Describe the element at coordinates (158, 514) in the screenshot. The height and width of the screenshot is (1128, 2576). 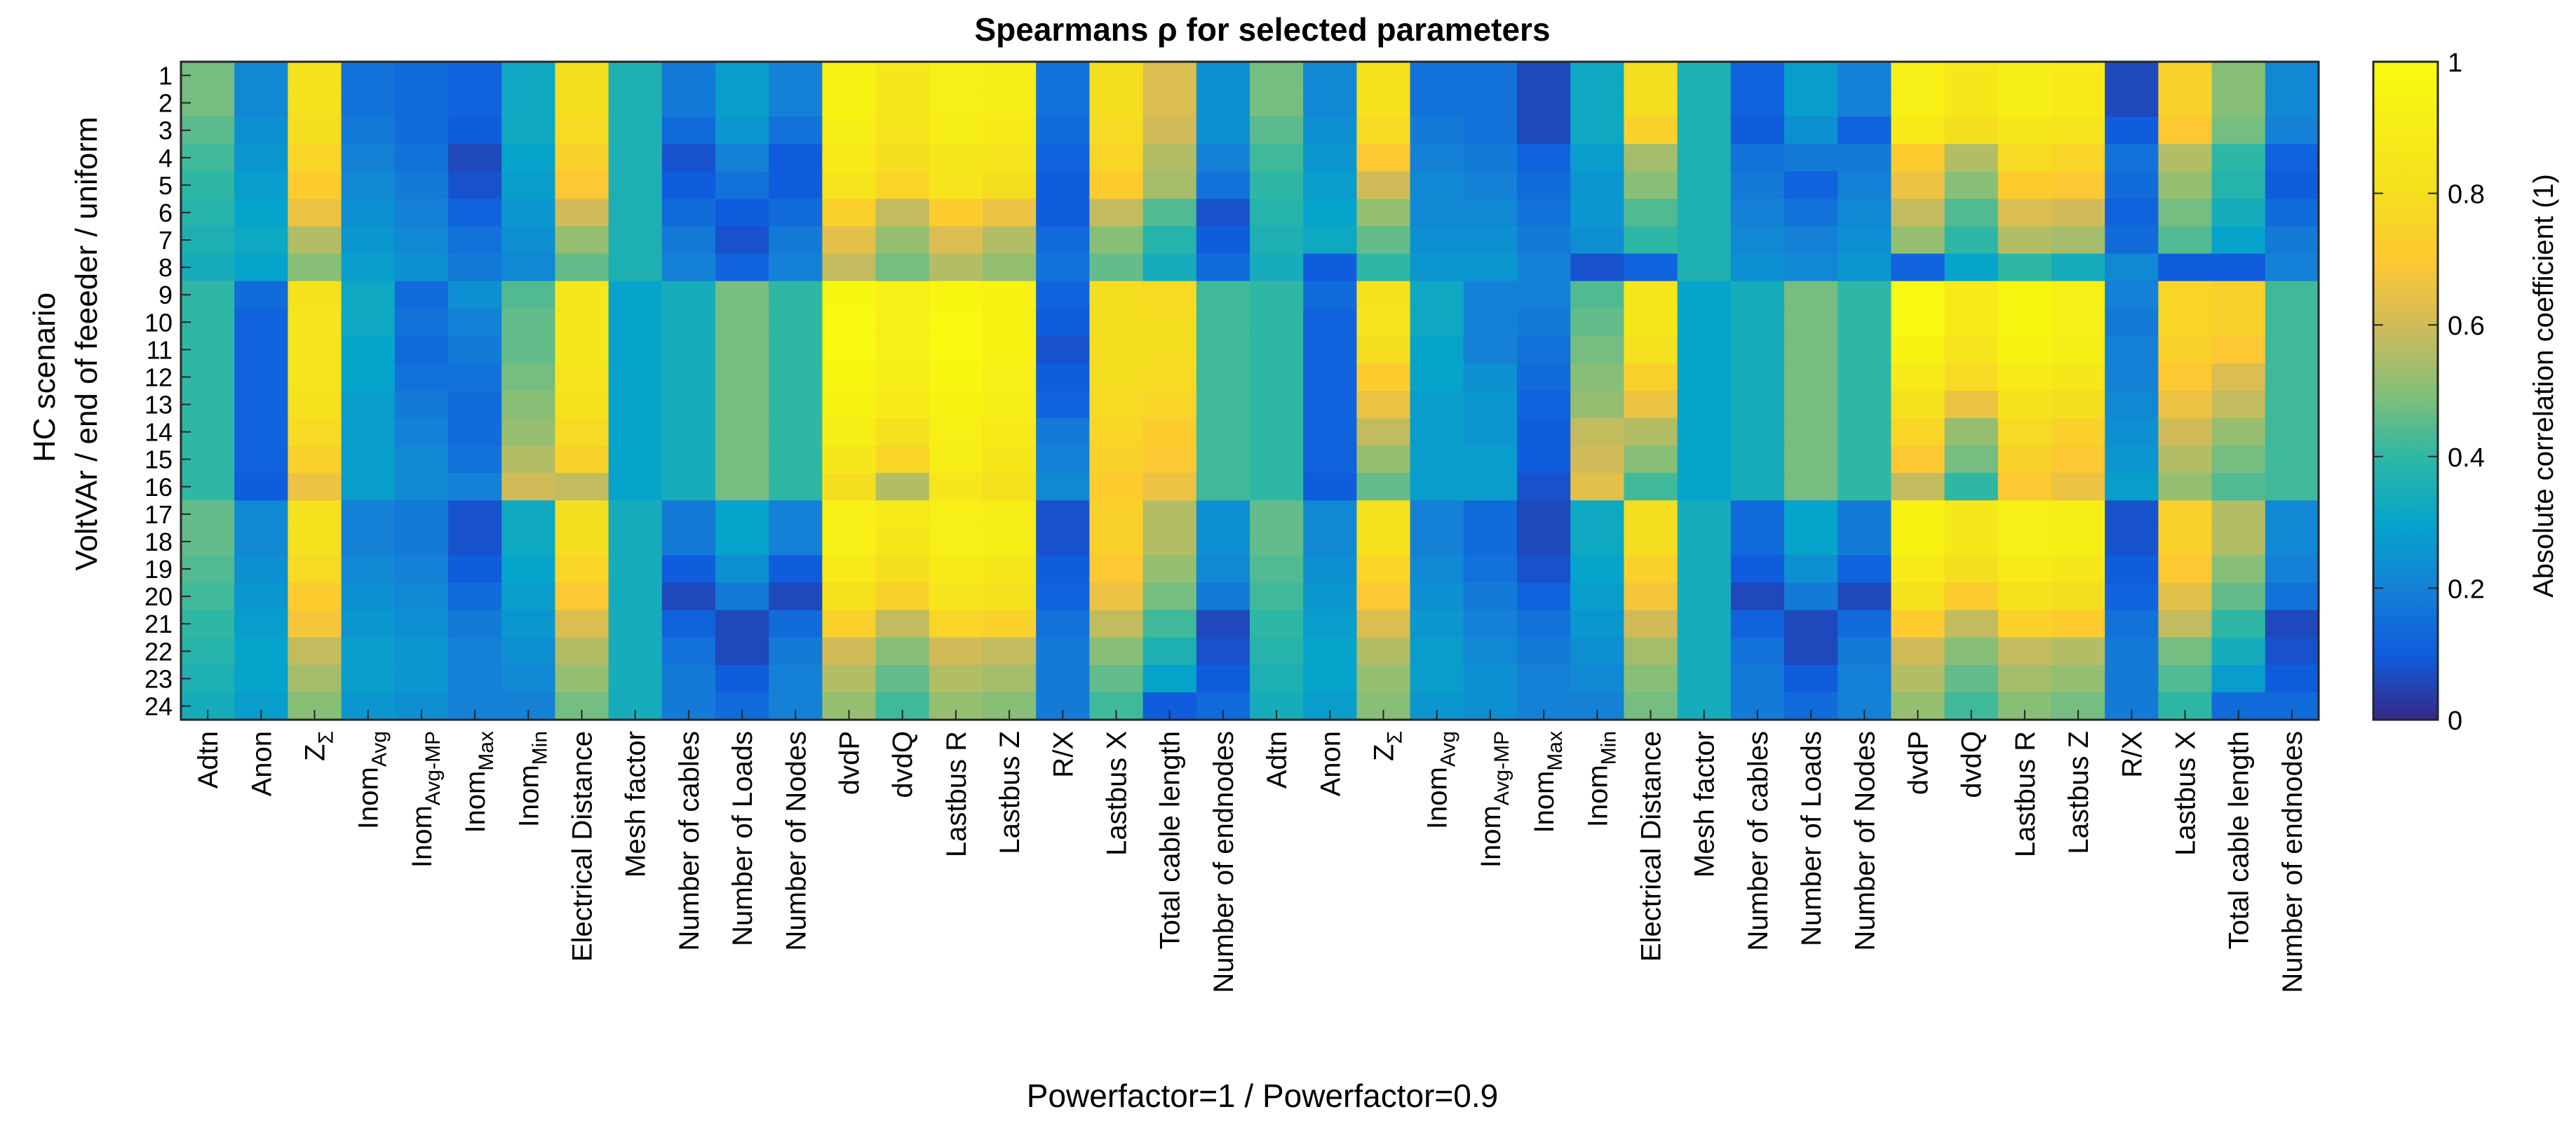
I see `y-tick-label: 17` at that location.